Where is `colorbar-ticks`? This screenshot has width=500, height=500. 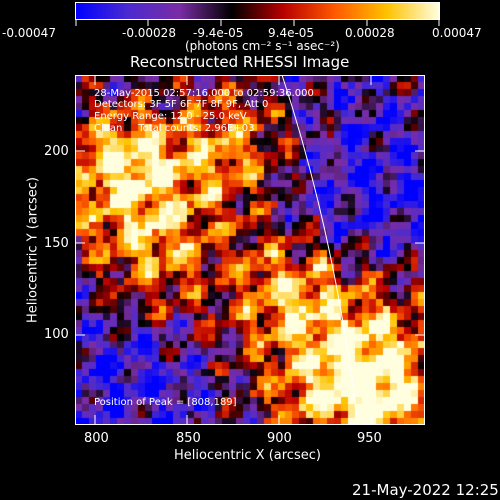
colorbar-ticks is located at coordinates (257, 23).